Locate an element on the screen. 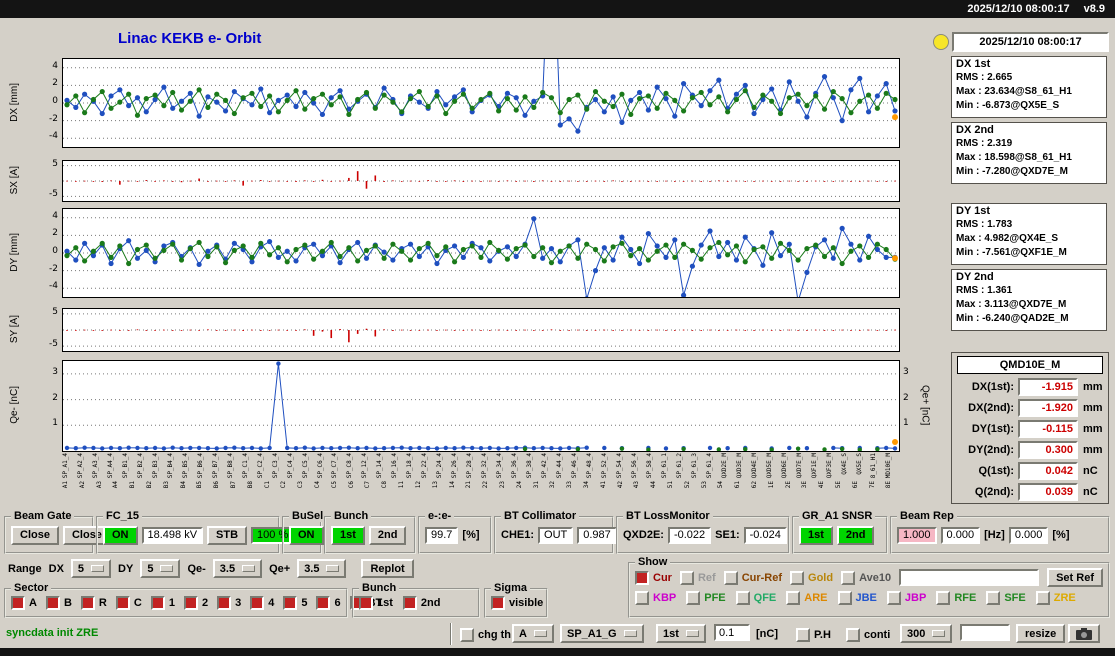 This screenshot has height=656, width=1115. checkbox-gold: Gold is located at coordinates (811, 577).